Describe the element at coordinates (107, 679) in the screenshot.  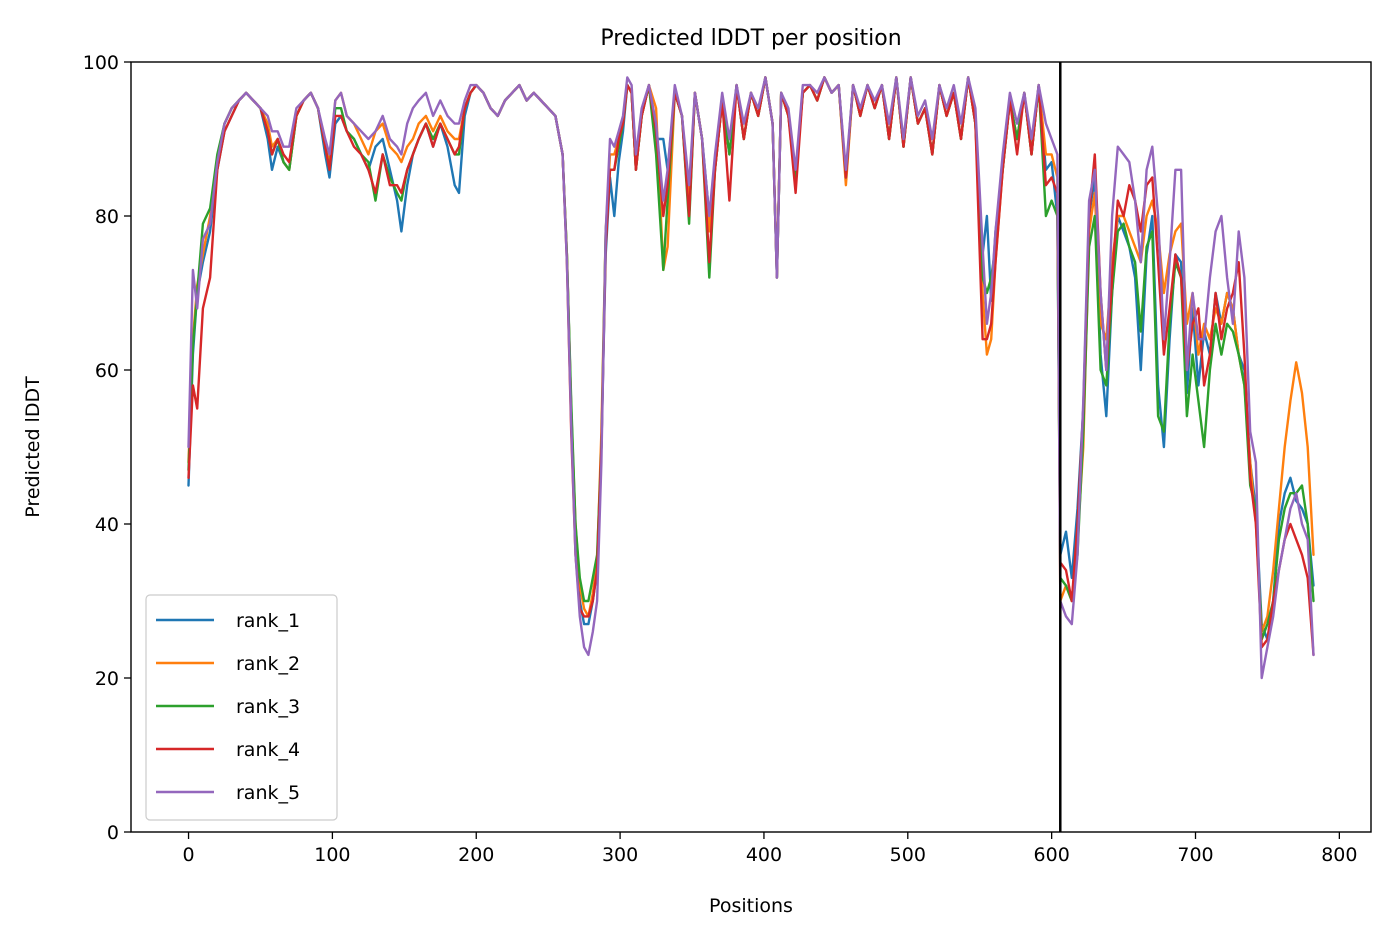
I see `y-tick-label: 20` at that location.